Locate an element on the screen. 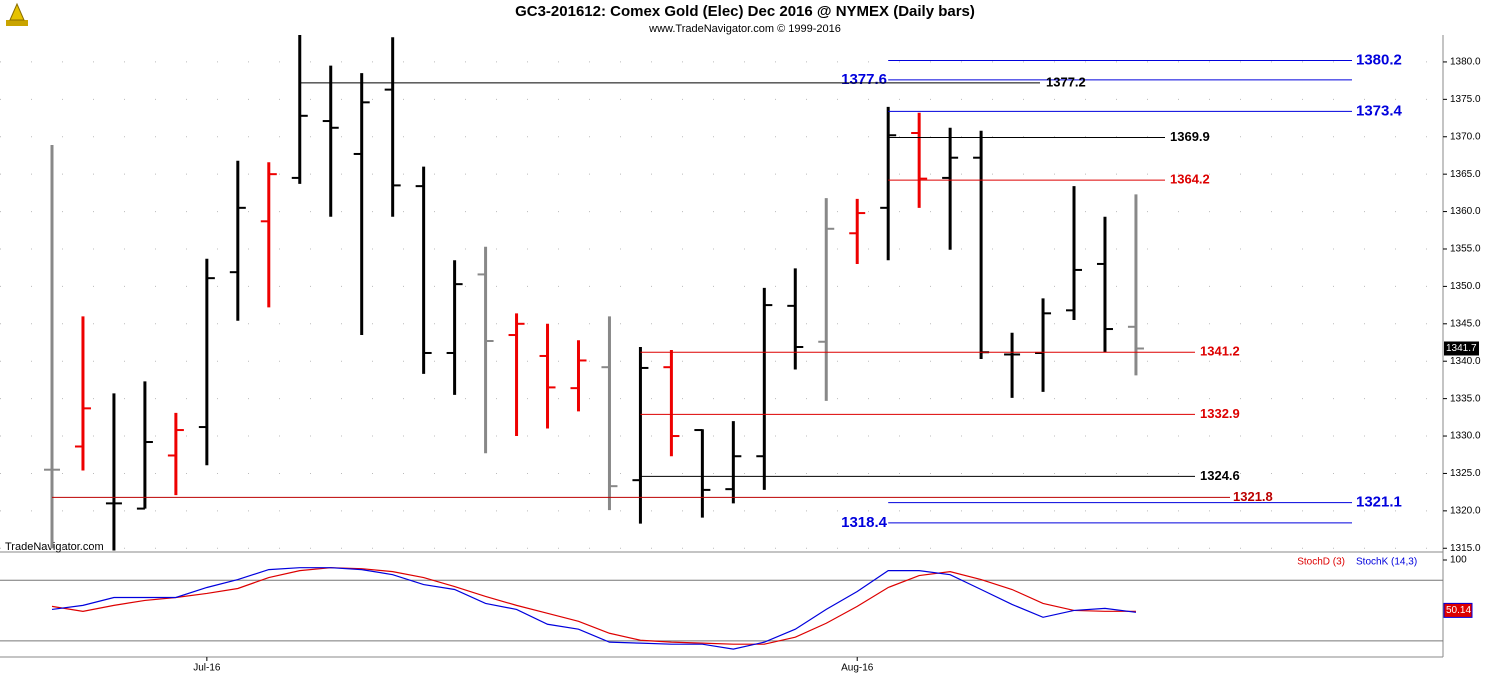 The image size is (1492, 678). last-price-label: 1341.7 is located at coordinates (1461, 348).